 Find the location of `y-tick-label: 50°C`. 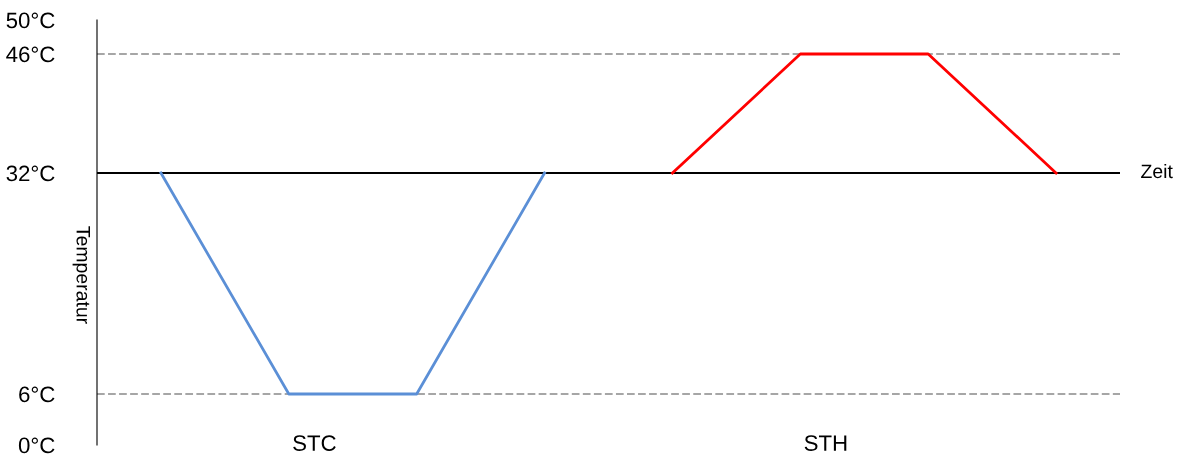

y-tick-label: 50°C is located at coordinates (30, 20).